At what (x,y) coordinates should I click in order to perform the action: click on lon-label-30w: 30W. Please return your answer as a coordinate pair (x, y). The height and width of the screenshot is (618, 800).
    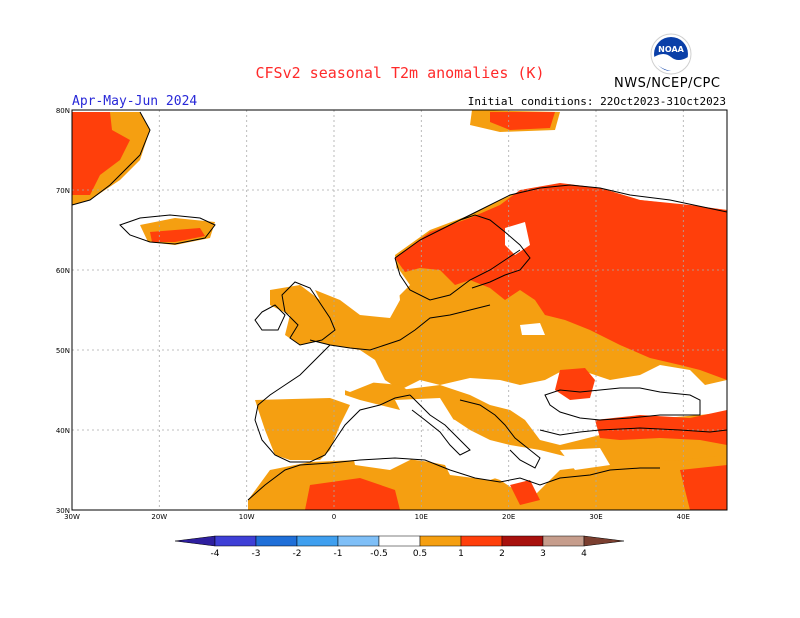
    Looking at the image, I should click on (72, 517).